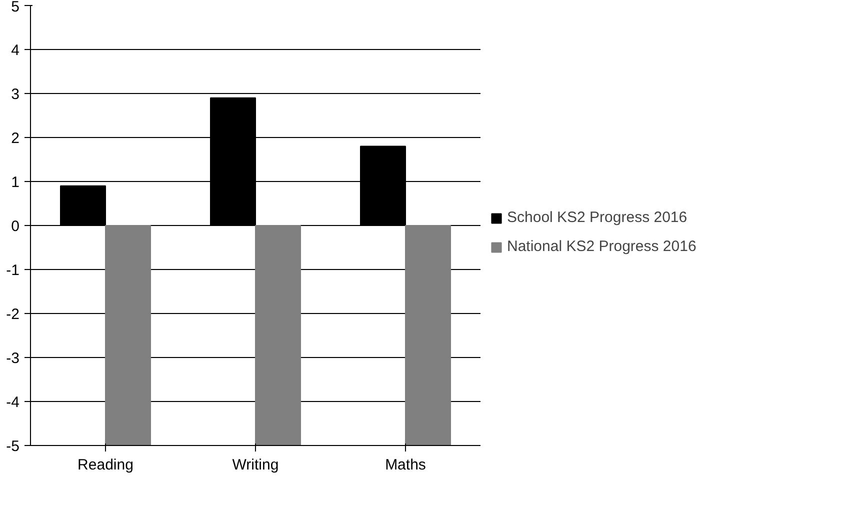 This screenshot has height=510, width=857. What do you see at coordinates (15, 50) in the screenshot?
I see `y-tick-label: 4` at bounding box center [15, 50].